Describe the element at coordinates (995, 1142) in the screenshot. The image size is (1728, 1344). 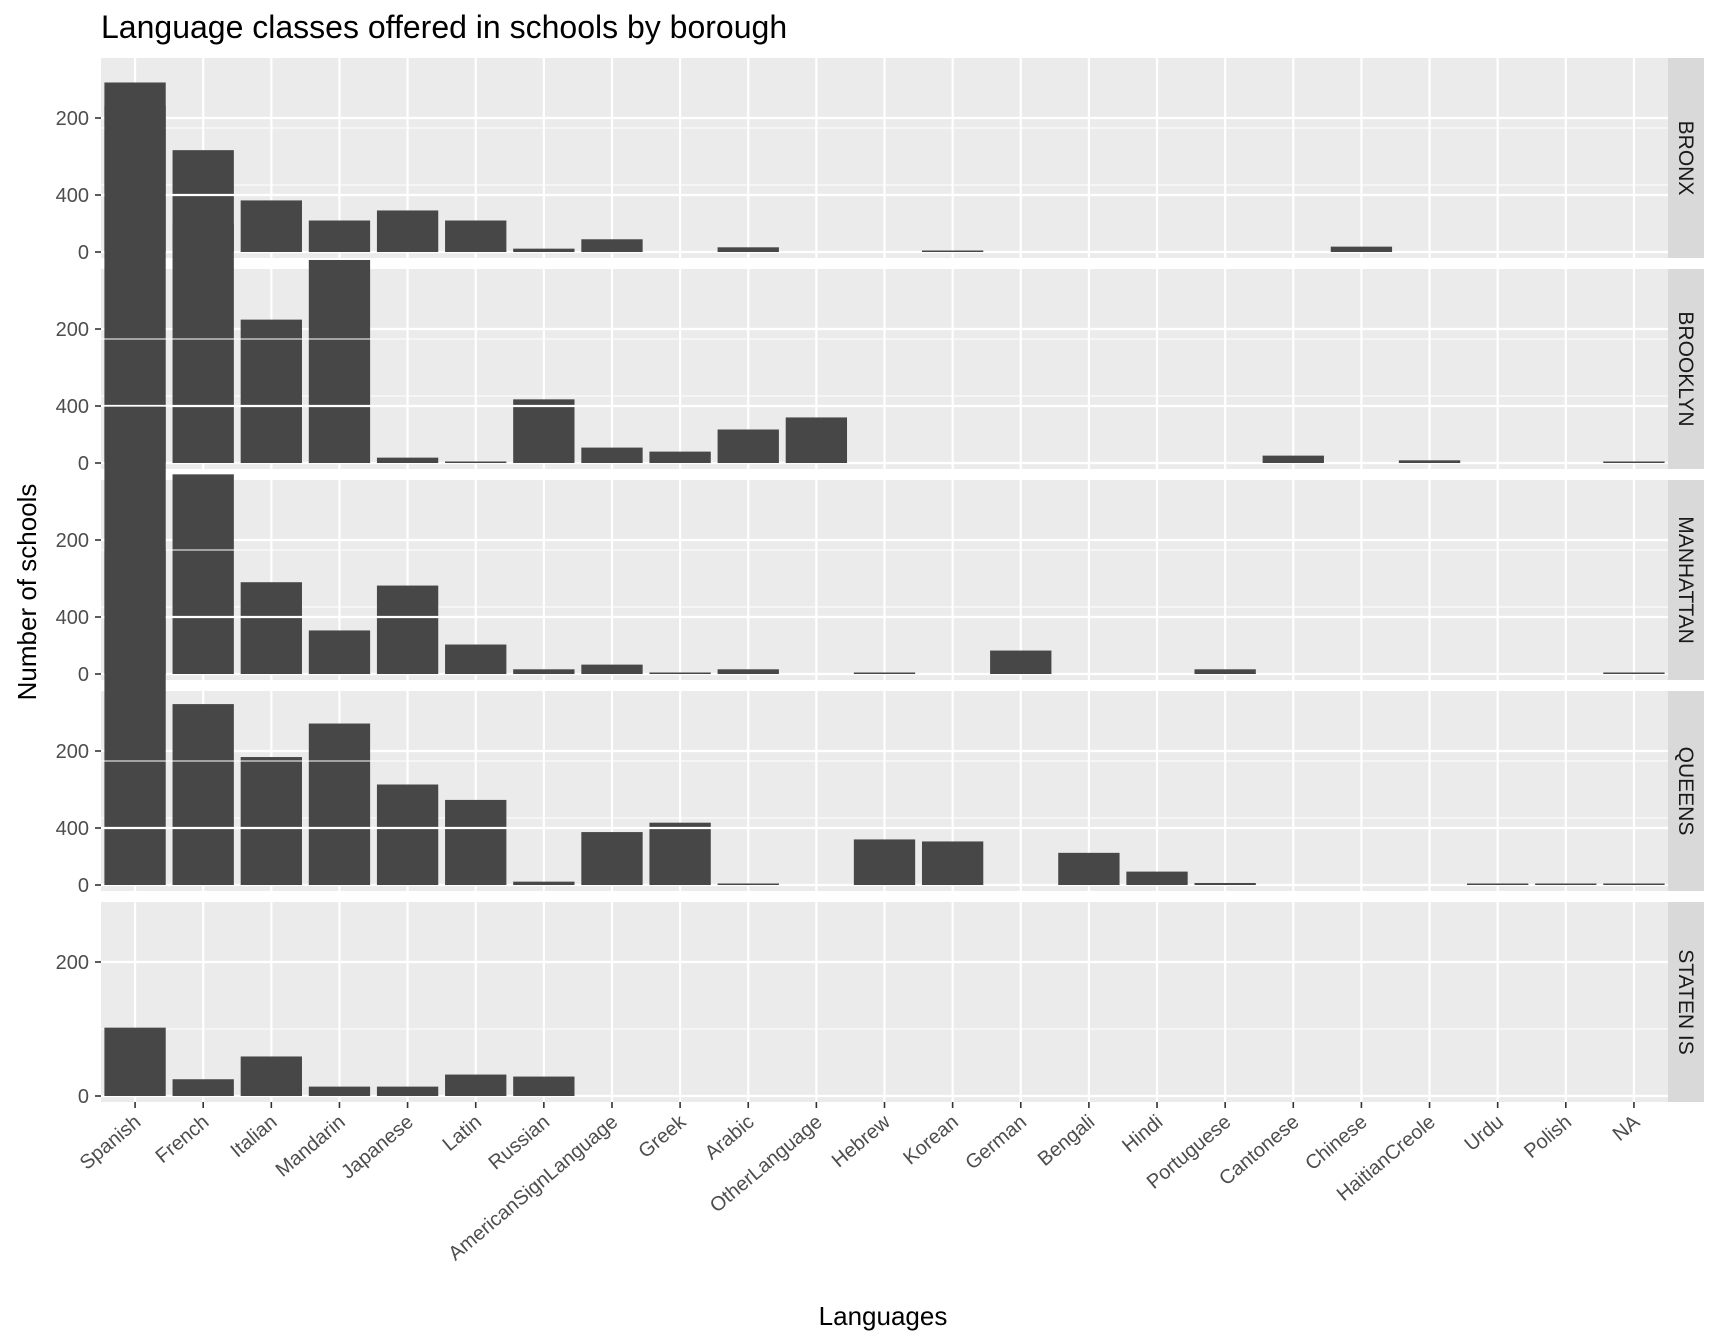
I see `x-tick-label: German` at that location.